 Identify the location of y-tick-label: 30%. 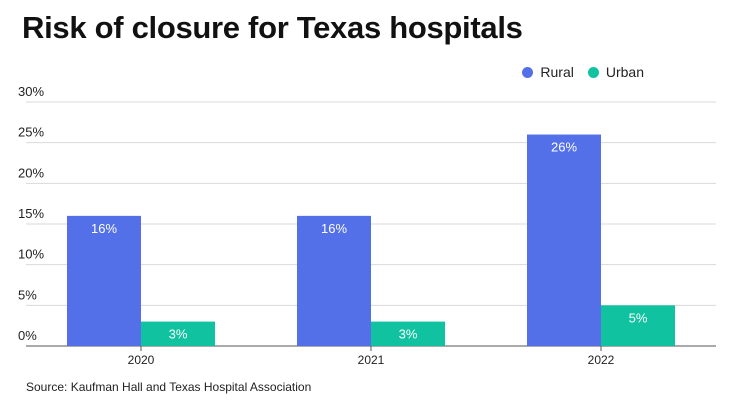
(31, 91).